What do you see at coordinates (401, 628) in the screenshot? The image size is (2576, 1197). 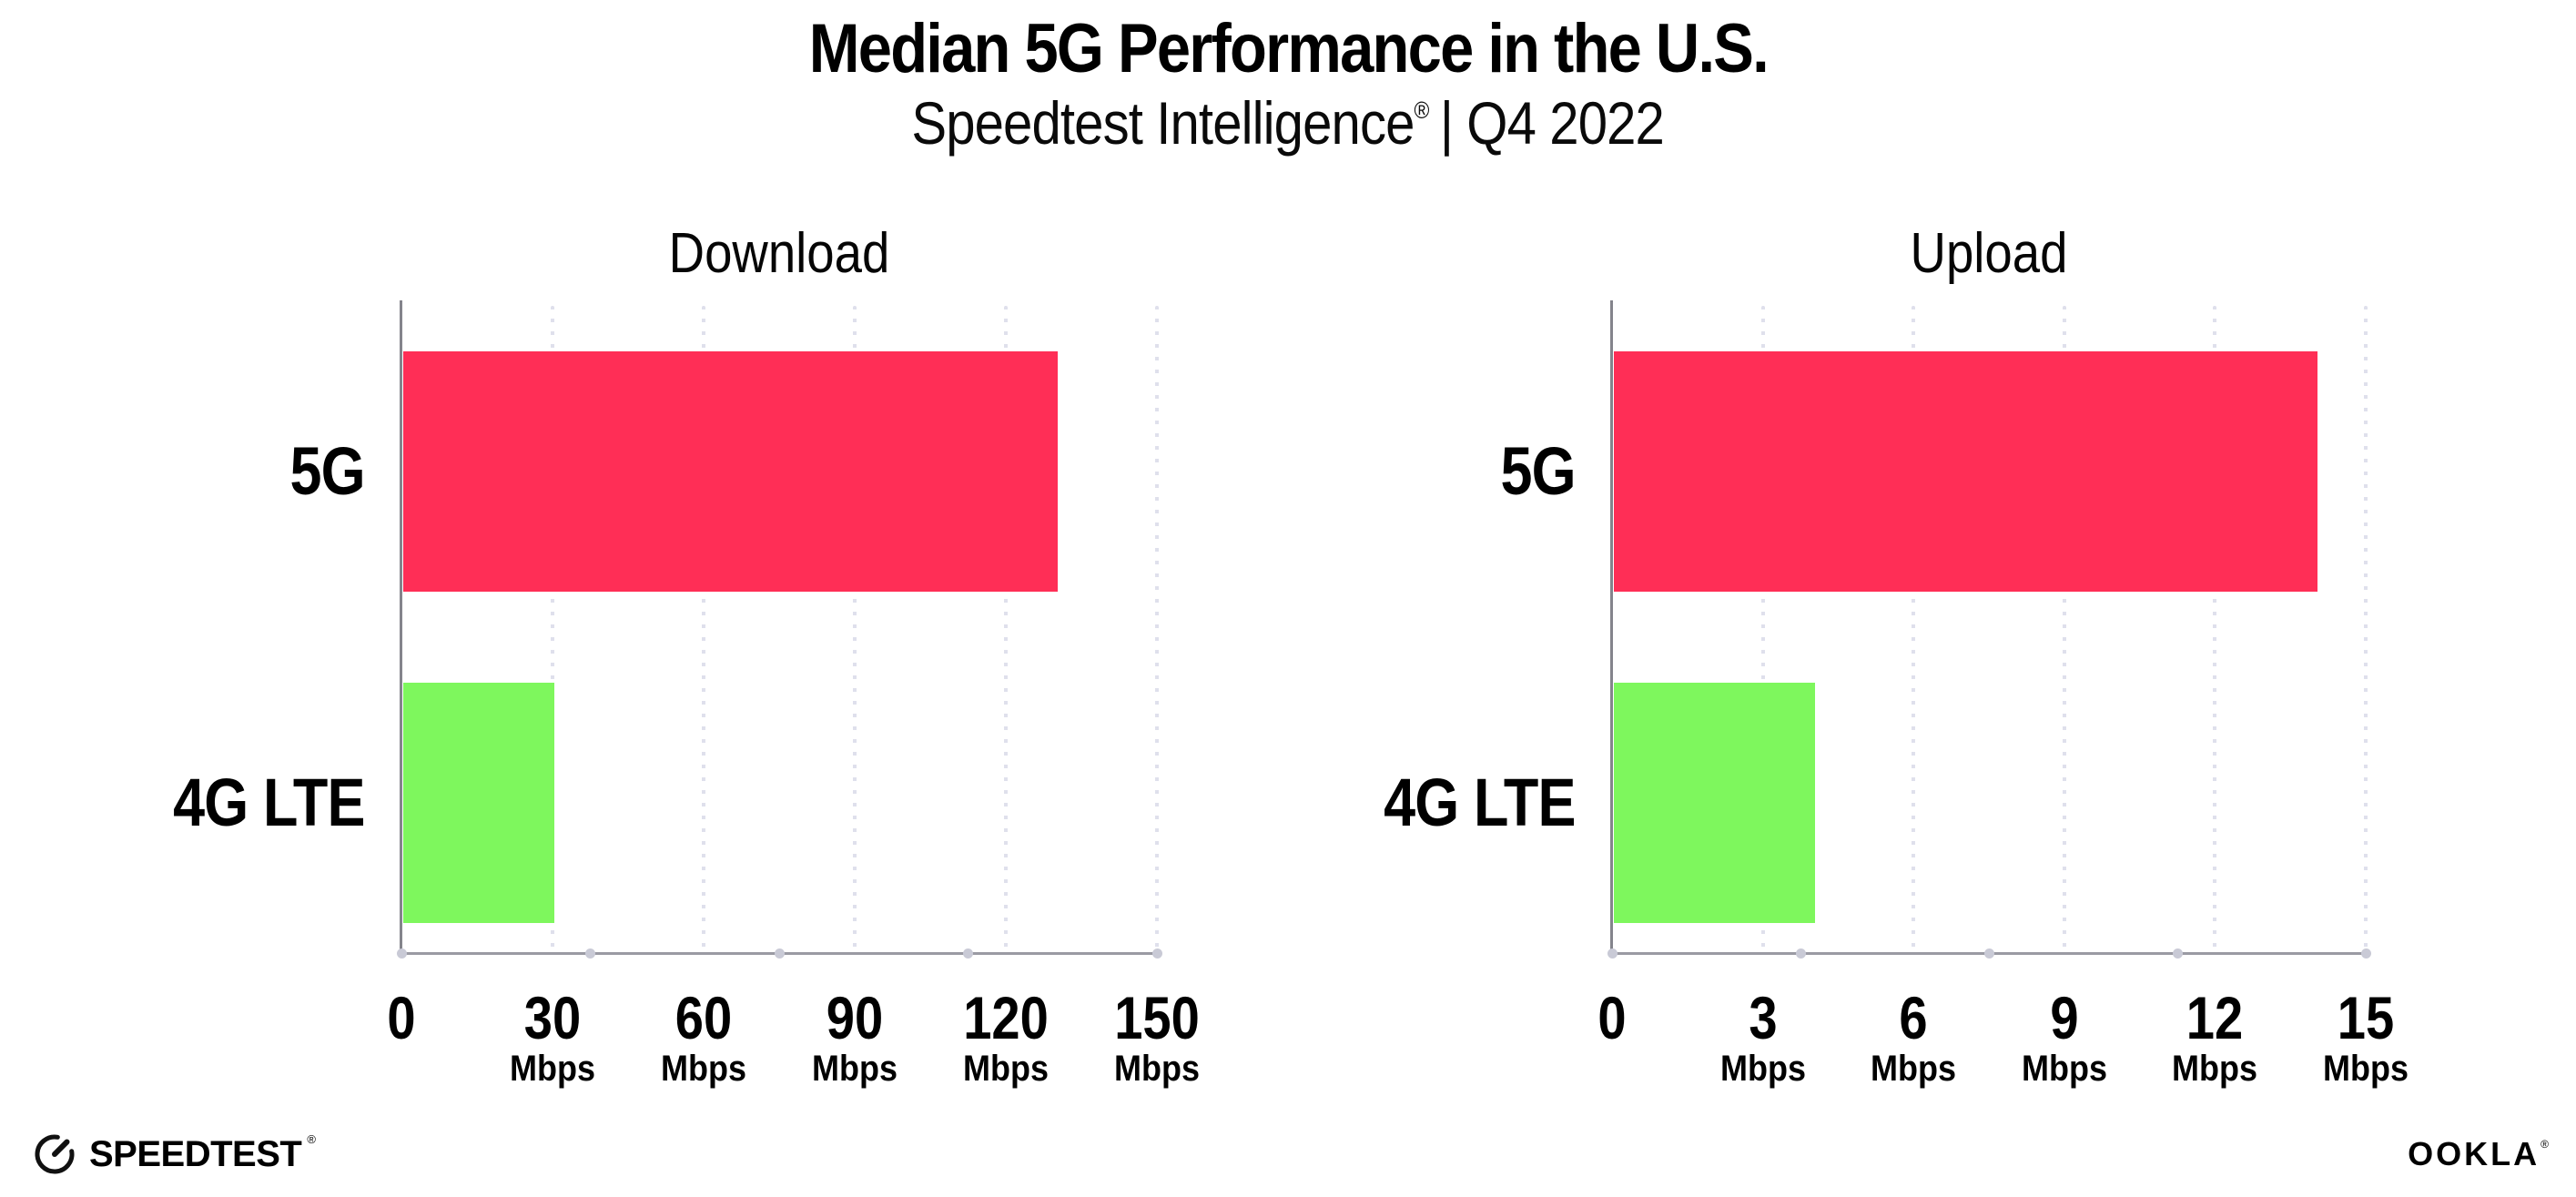 I see `y-axis-line-download` at bounding box center [401, 628].